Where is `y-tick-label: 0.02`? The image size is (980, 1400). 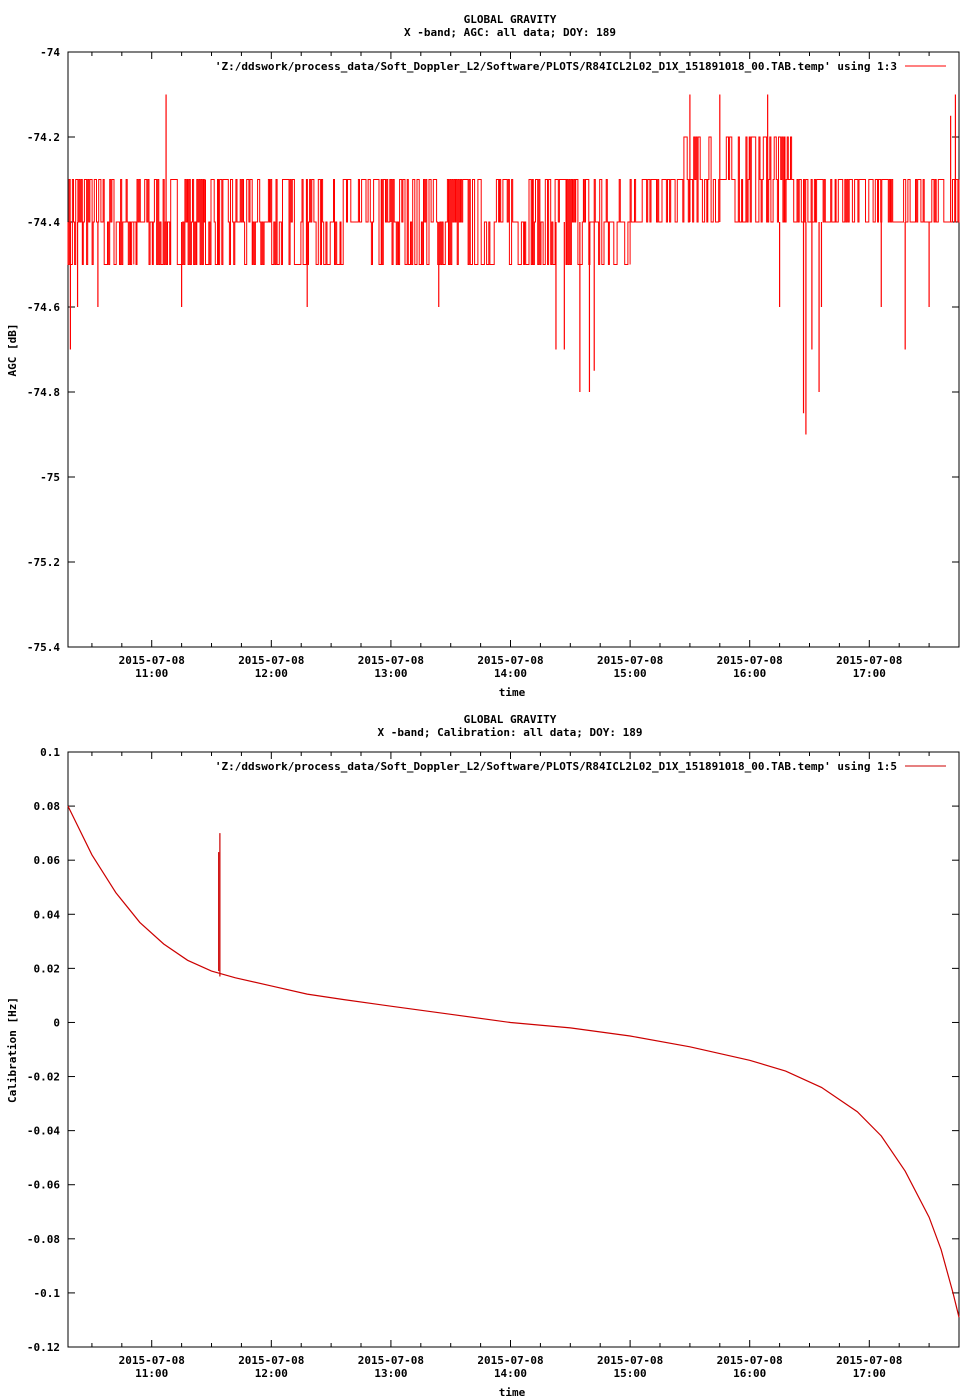 y-tick-label: 0.02 is located at coordinates (47, 968).